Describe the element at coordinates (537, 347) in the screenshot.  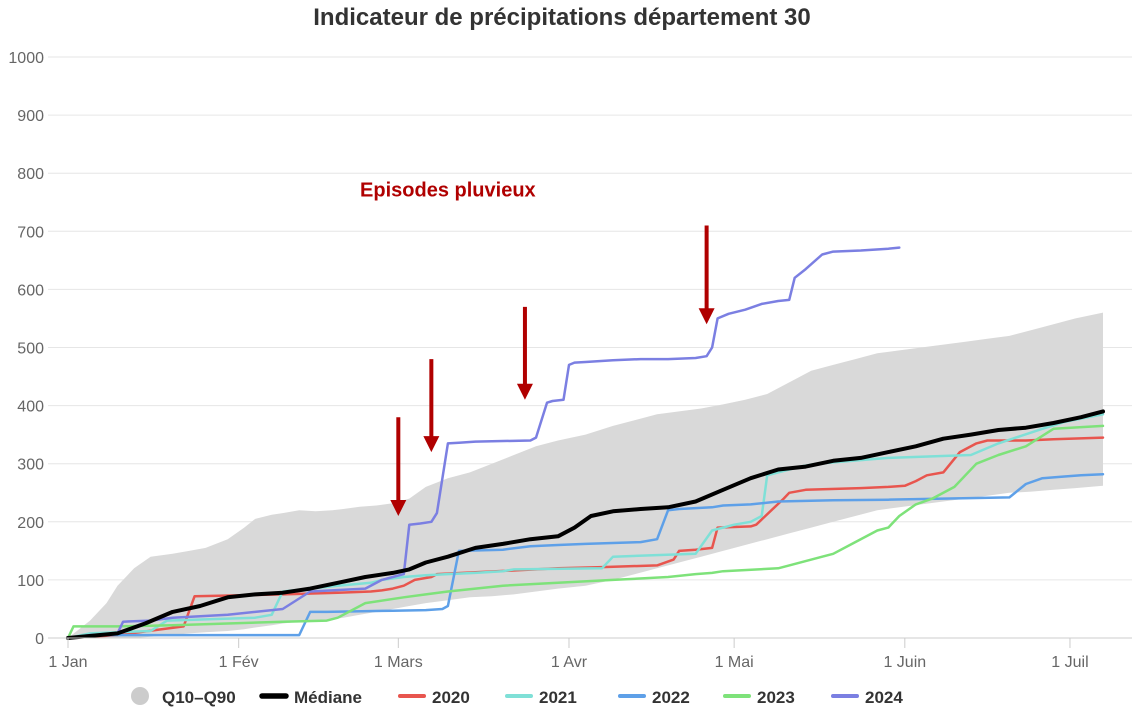
I see `annotation-layer: Episodes pluvieux` at that location.